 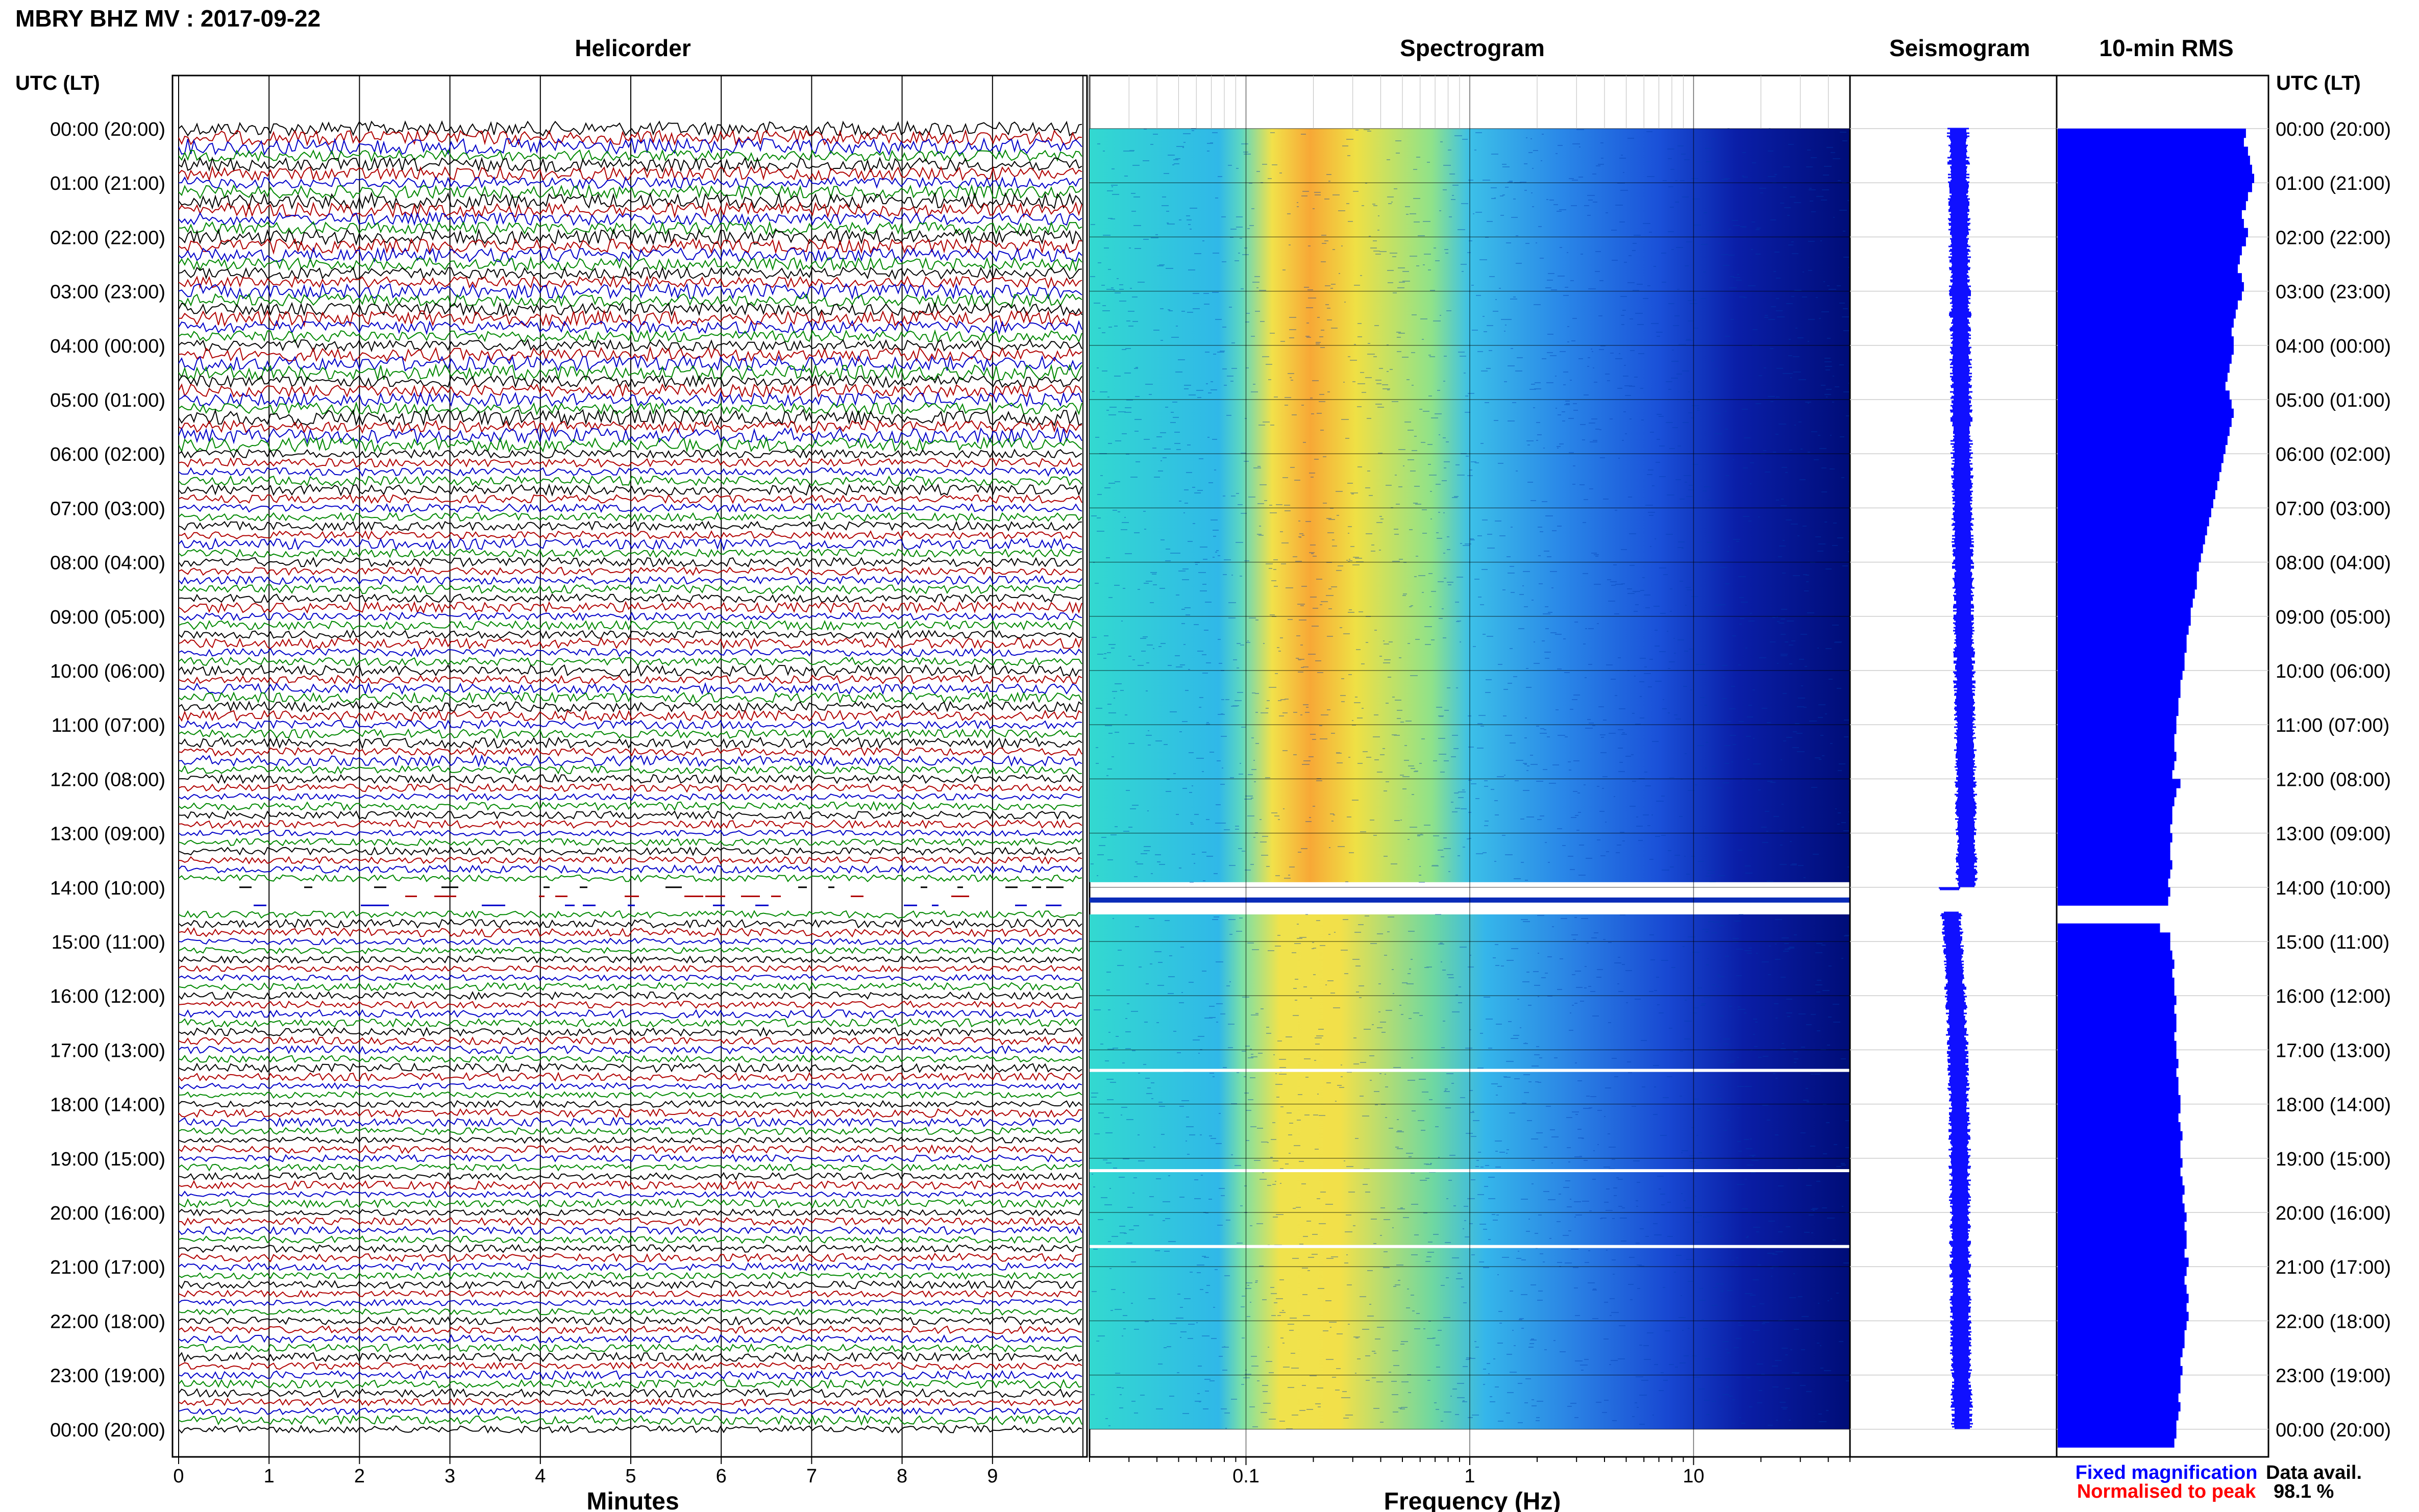 I want to click on seismogram-panel, so click(x=1953, y=766).